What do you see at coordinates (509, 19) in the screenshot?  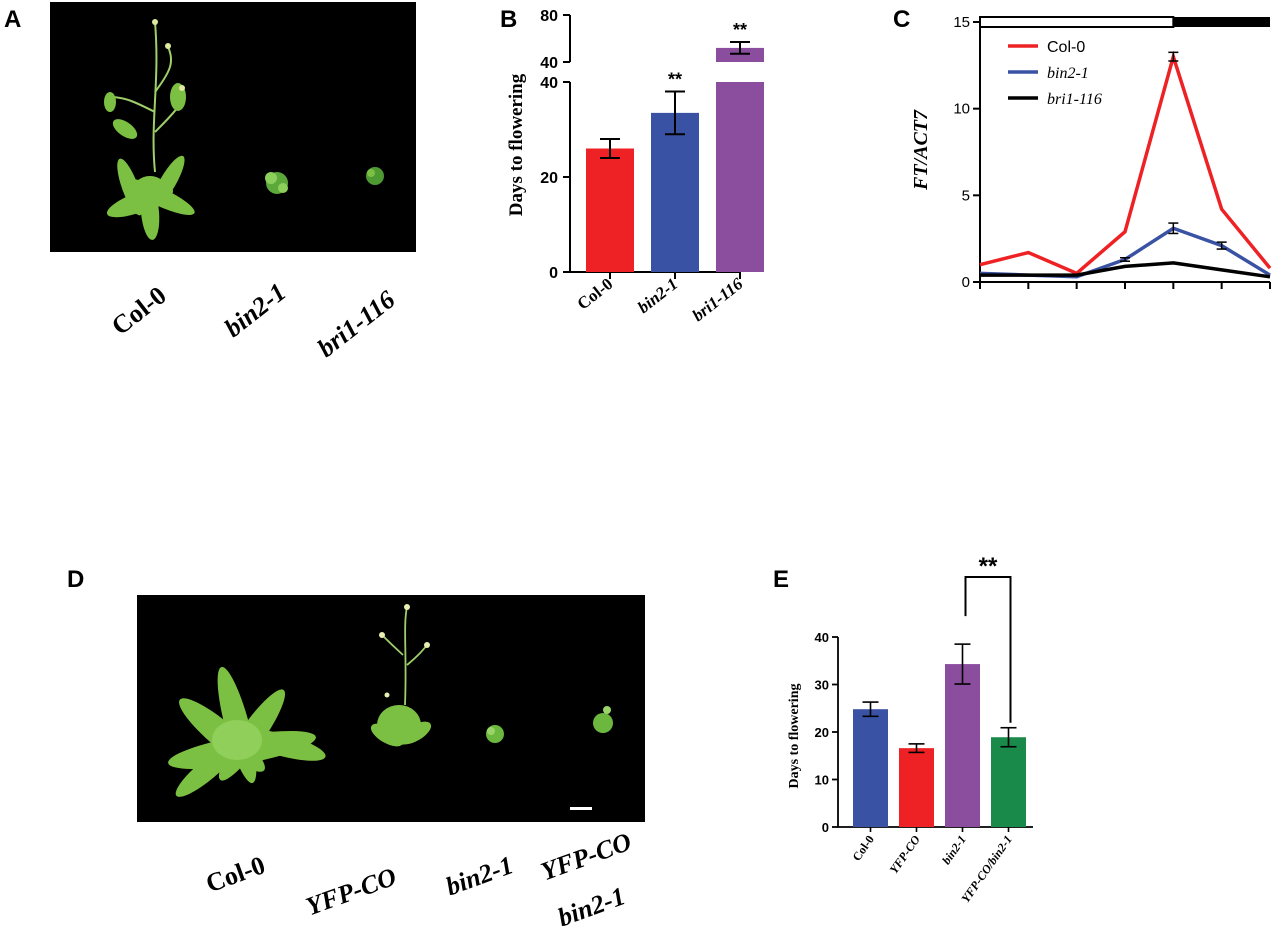 I see `panel-letter-b: B` at bounding box center [509, 19].